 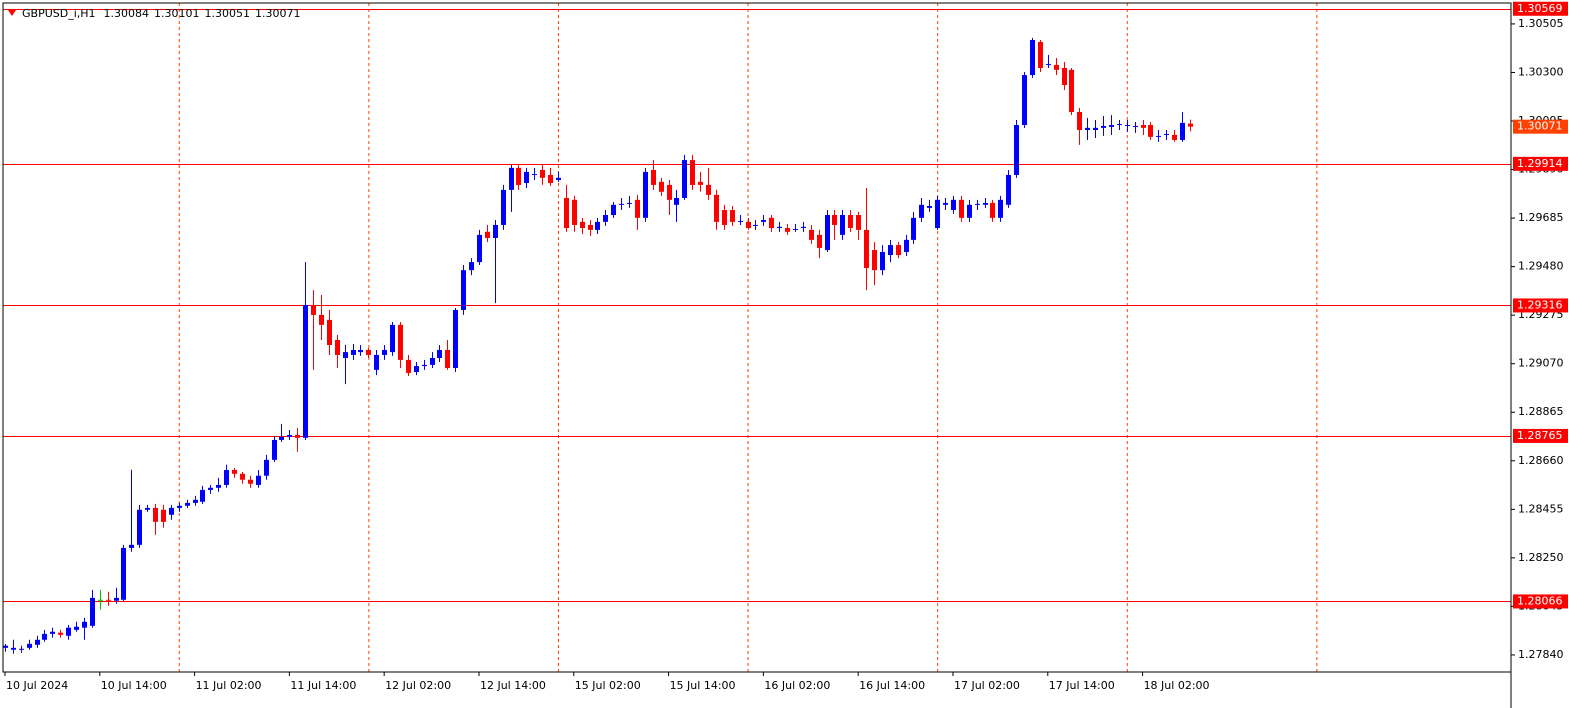 I want to click on x-tick-label: 15 Jul 14:00, so click(x=703, y=685).